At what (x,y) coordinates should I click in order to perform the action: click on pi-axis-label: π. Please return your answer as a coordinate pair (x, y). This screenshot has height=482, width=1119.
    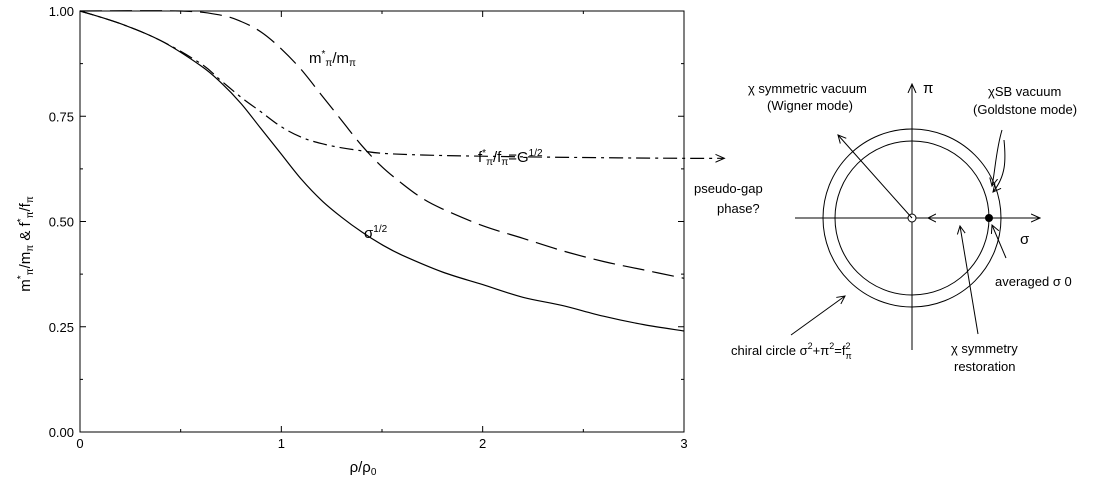
    Looking at the image, I should click on (928, 88).